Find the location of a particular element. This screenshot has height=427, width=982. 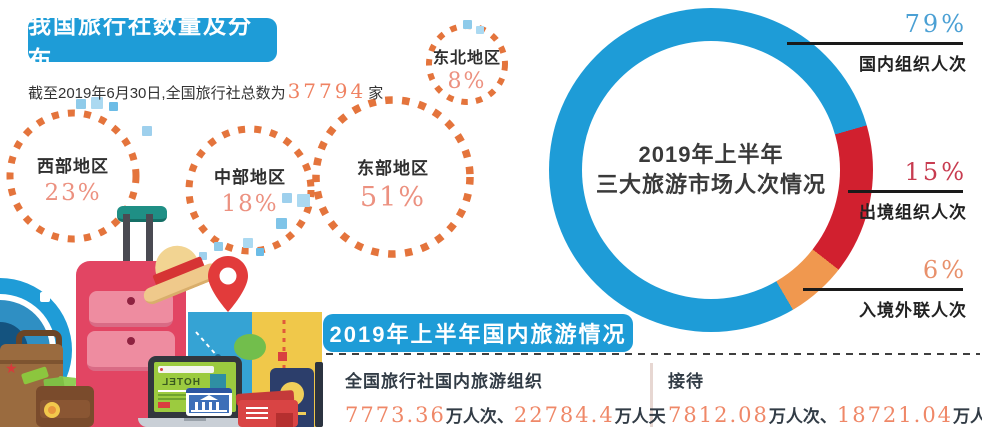

callout-percent-outbound: 15% is located at coordinates (935, 172).